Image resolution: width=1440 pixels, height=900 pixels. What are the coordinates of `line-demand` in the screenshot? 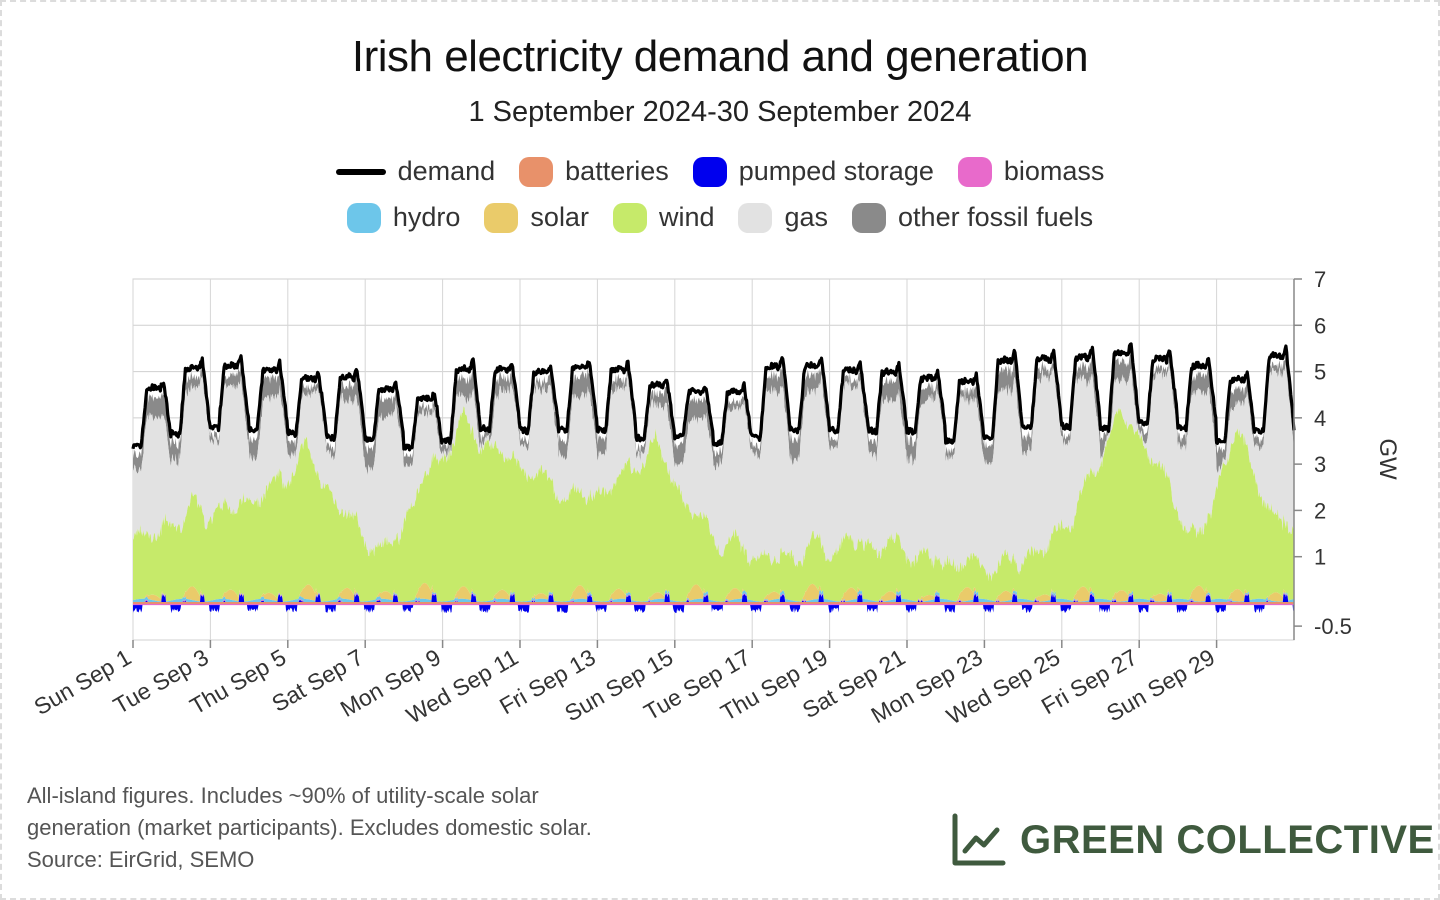 It's located at (713, 397).